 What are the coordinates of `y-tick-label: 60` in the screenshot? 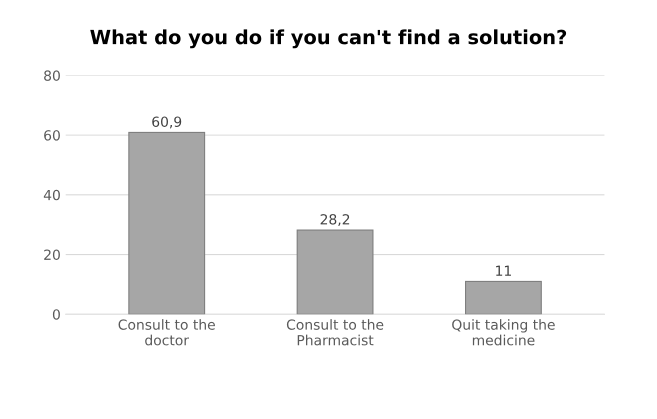 It's located at (52, 135).